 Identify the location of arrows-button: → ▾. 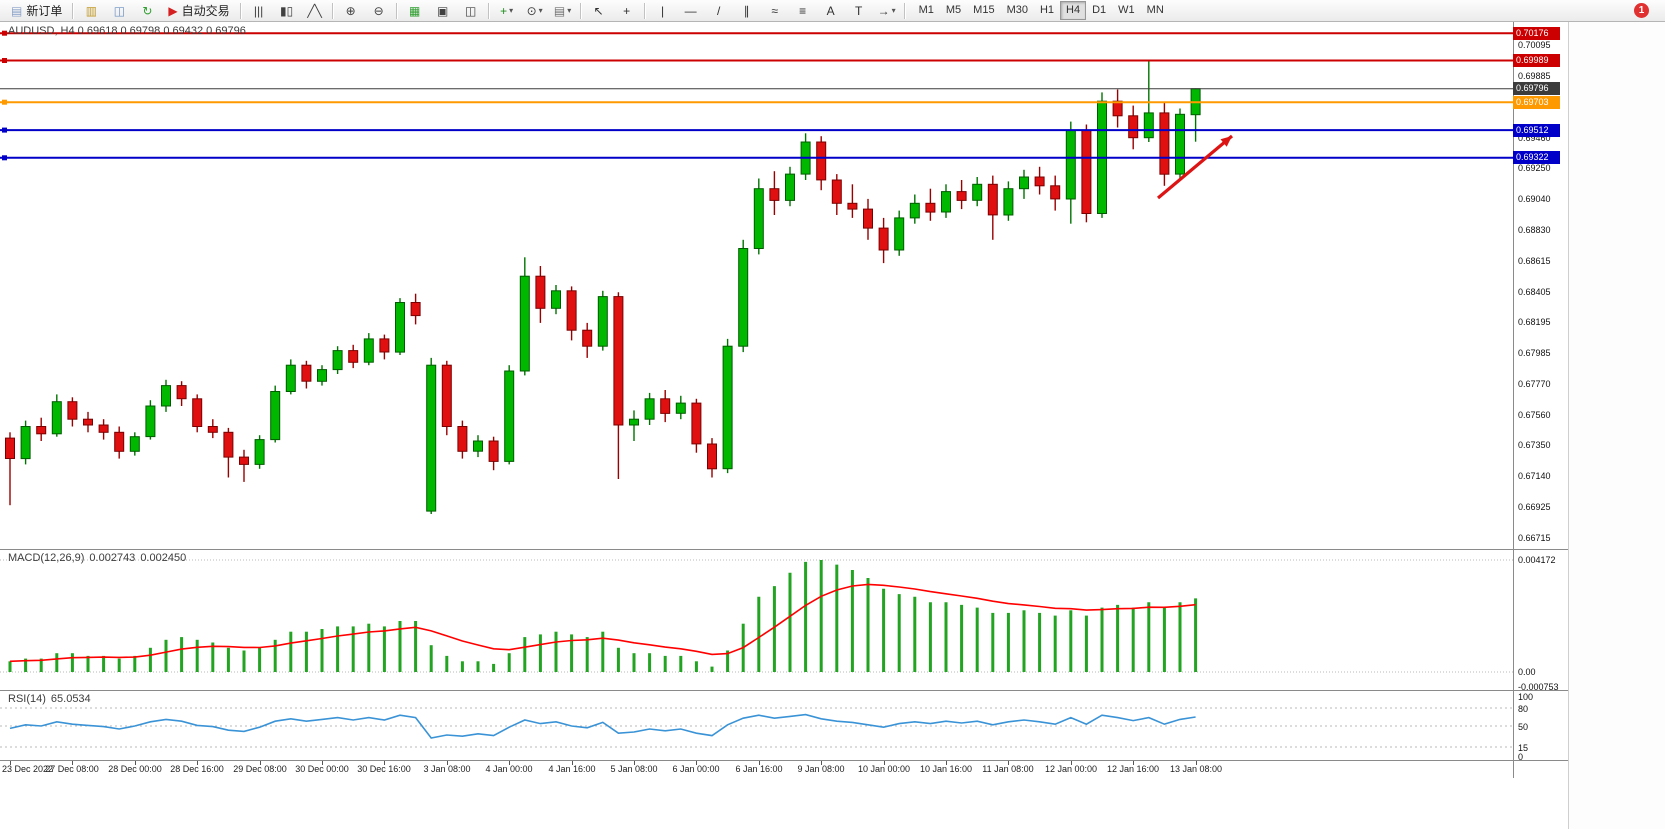
(887, 10).